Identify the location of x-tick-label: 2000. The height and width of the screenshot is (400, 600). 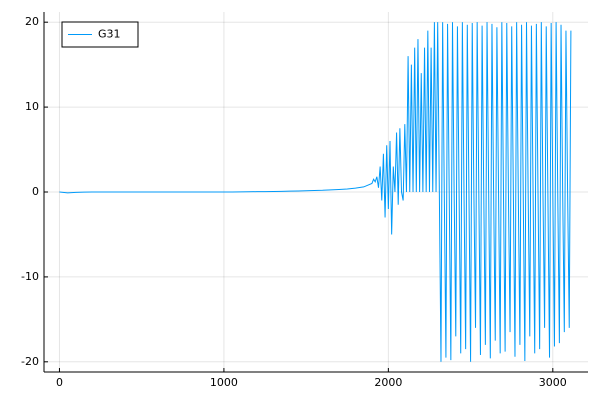
(388, 382).